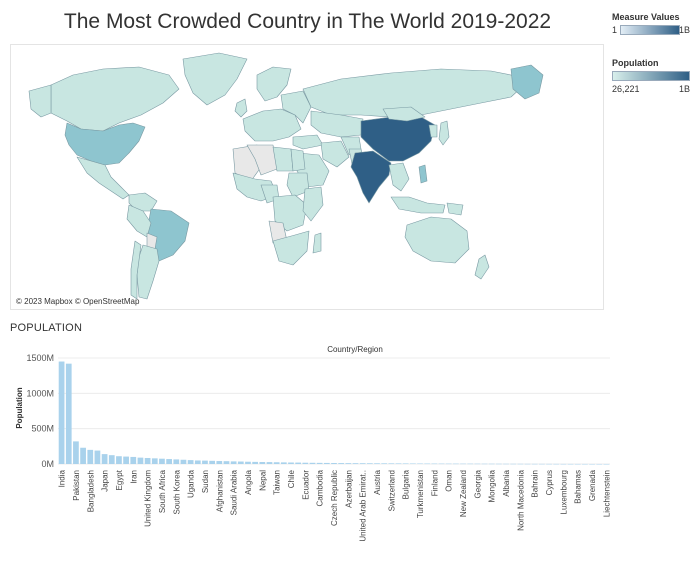  I want to click on bar-south-korea, so click(176, 461).